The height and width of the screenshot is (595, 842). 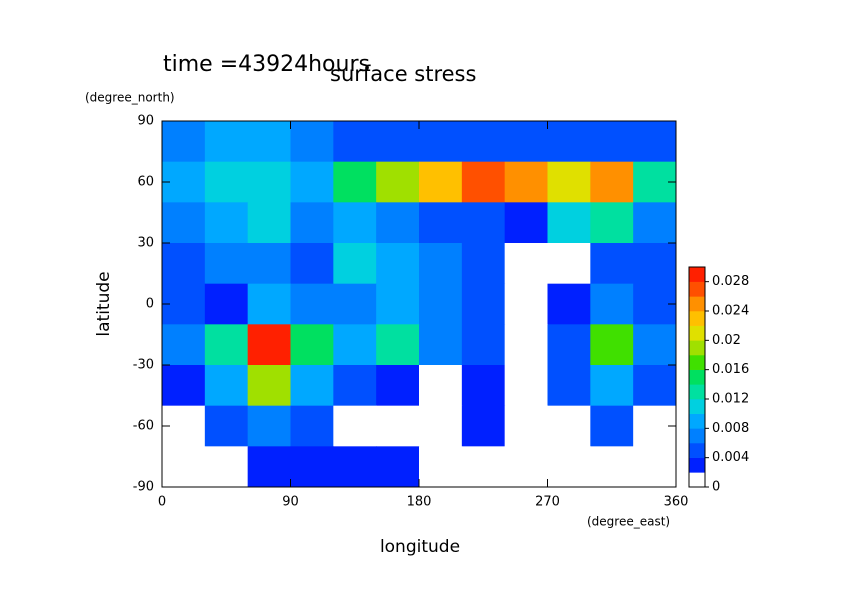 I want to click on y-tick-label: 60, so click(x=145, y=182).